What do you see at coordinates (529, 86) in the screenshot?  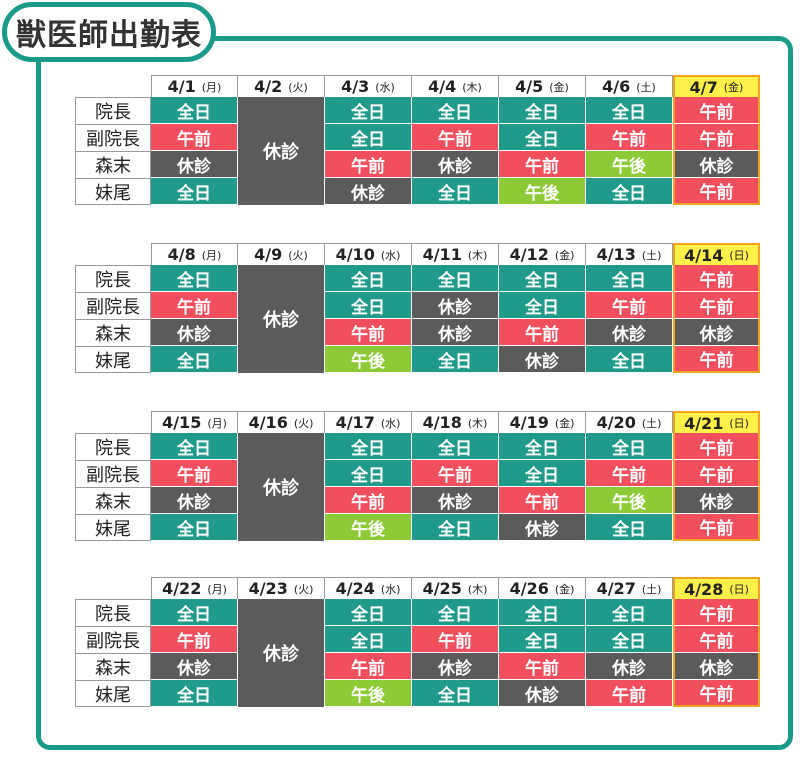 I see `date-label: 4/5` at bounding box center [529, 86].